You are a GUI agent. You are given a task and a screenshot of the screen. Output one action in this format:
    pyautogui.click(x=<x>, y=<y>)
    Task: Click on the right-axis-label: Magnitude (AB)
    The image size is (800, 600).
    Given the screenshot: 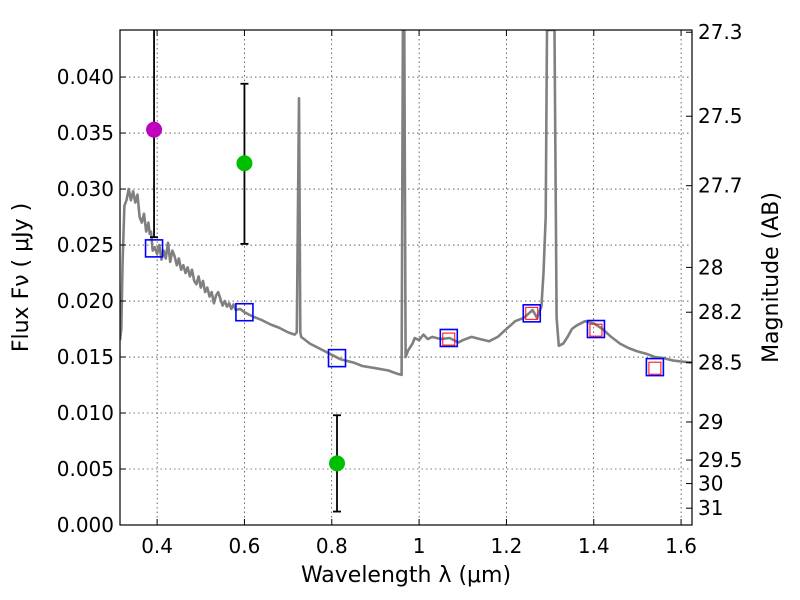 What is the action you would take?
    pyautogui.click(x=771, y=277)
    